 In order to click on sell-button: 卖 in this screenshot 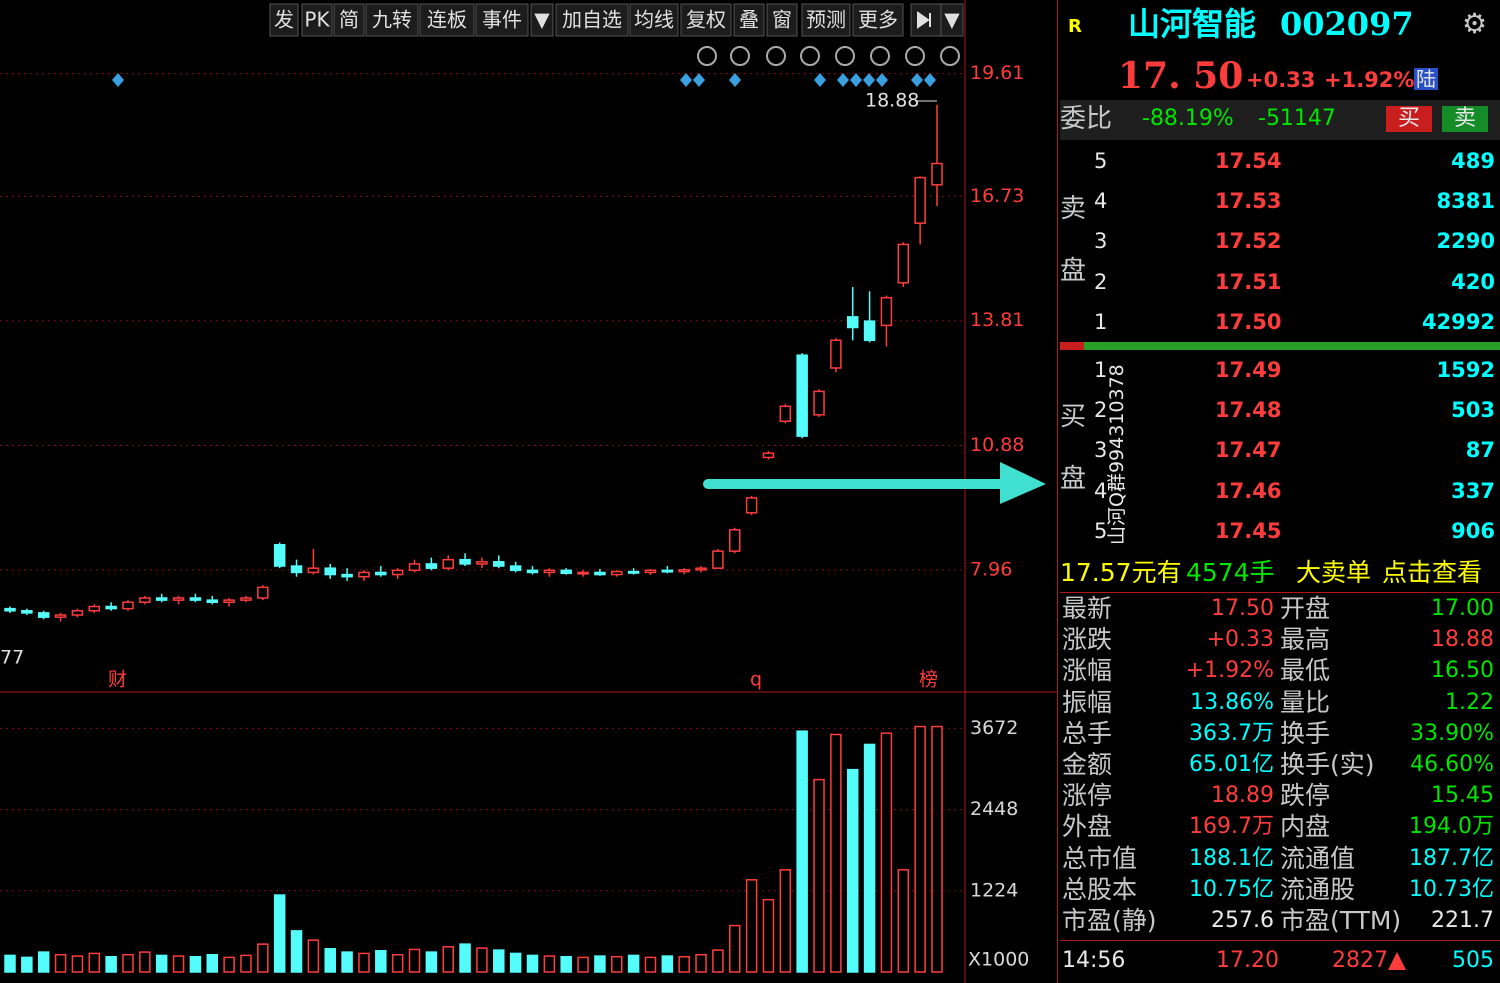, I will do `click(1465, 119)`.